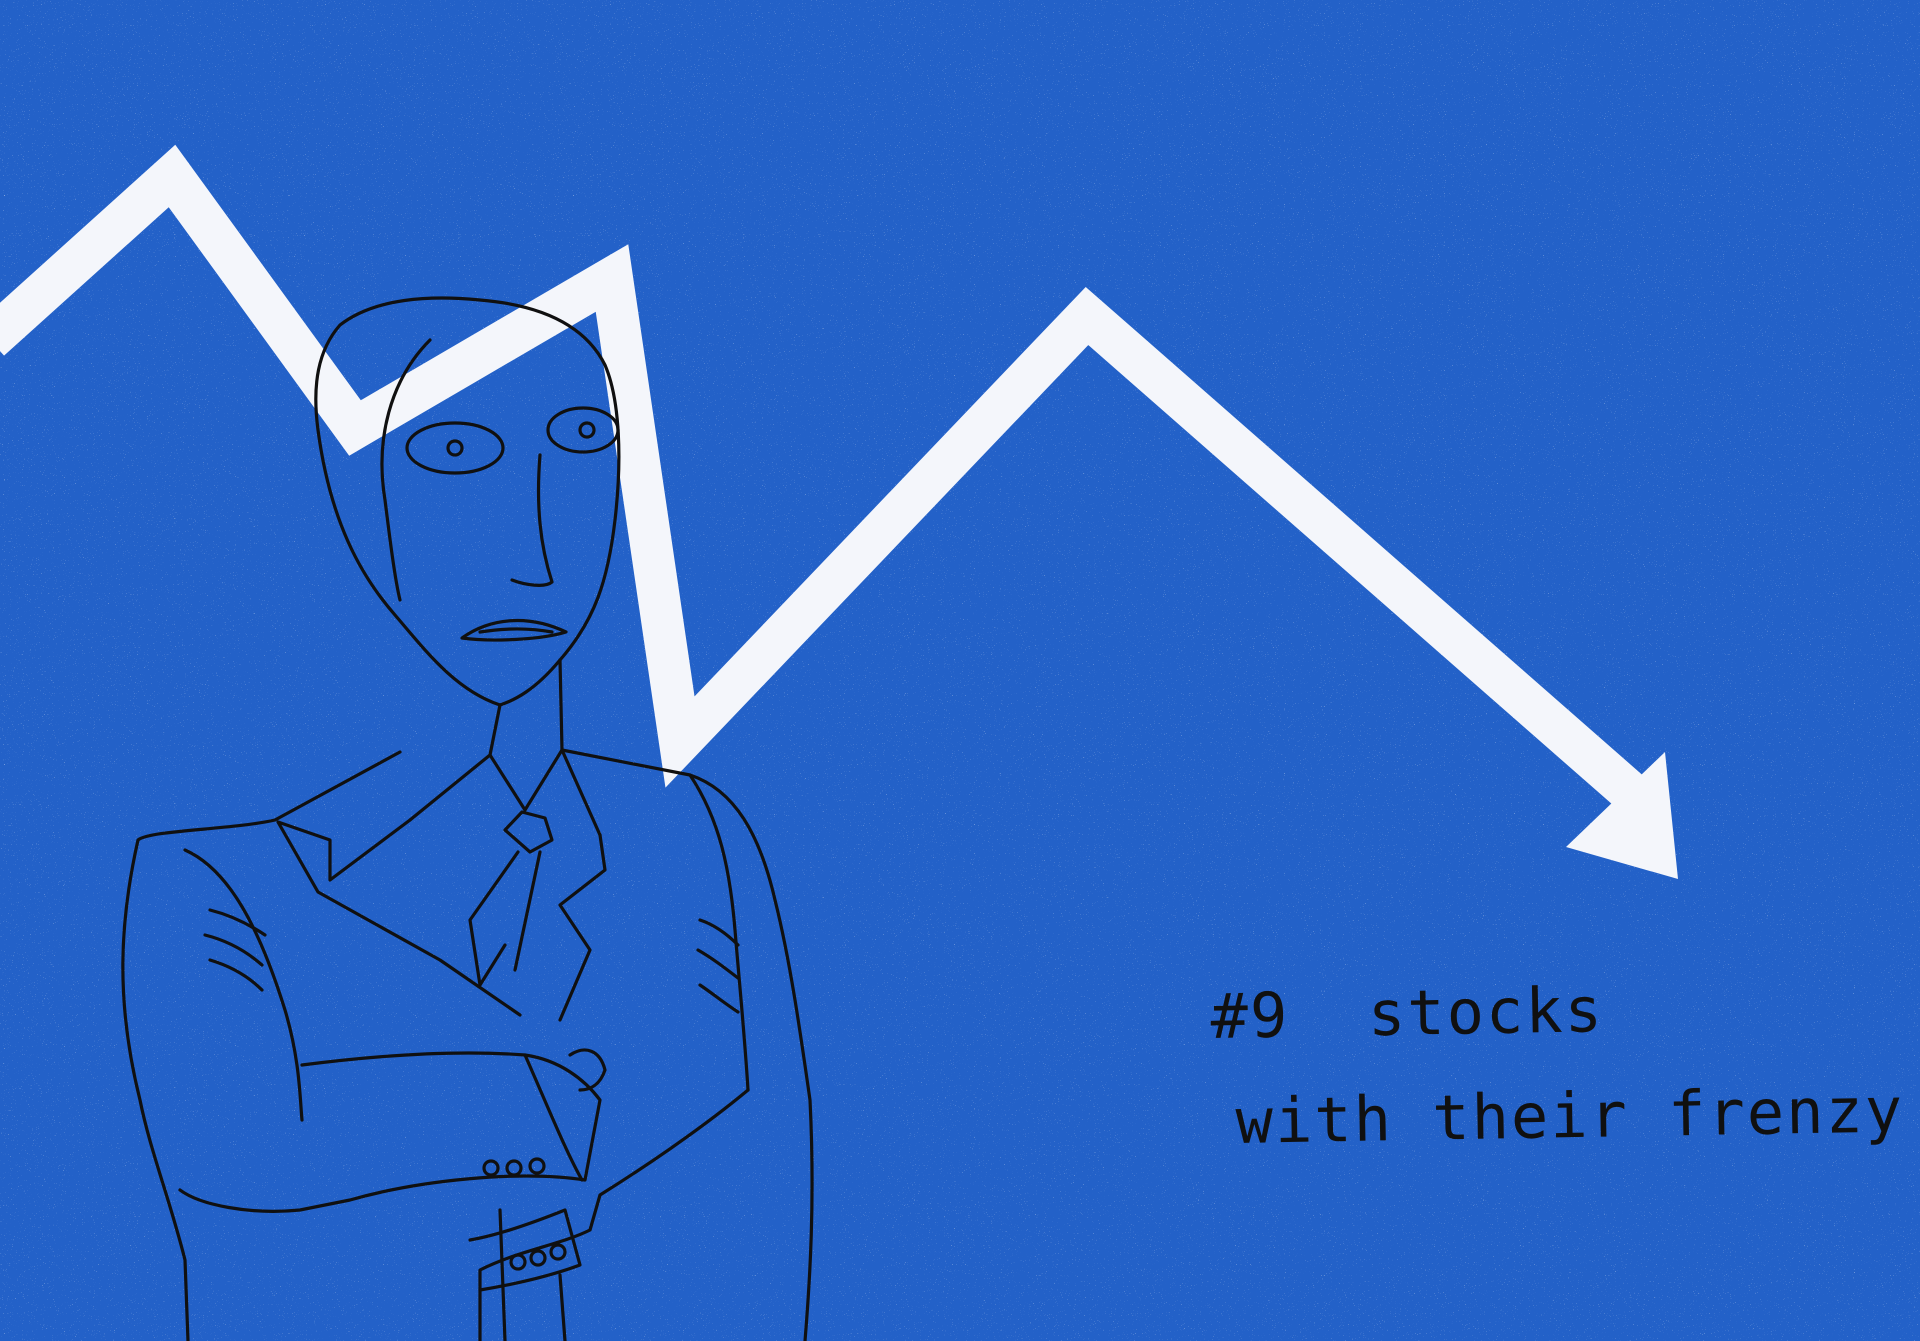 The height and width of the screenshot is (1341, 1920). What do you see at coordinates (587, 430) in the screenshot?
I see `right-pupil` at bounding box center [587, 430].